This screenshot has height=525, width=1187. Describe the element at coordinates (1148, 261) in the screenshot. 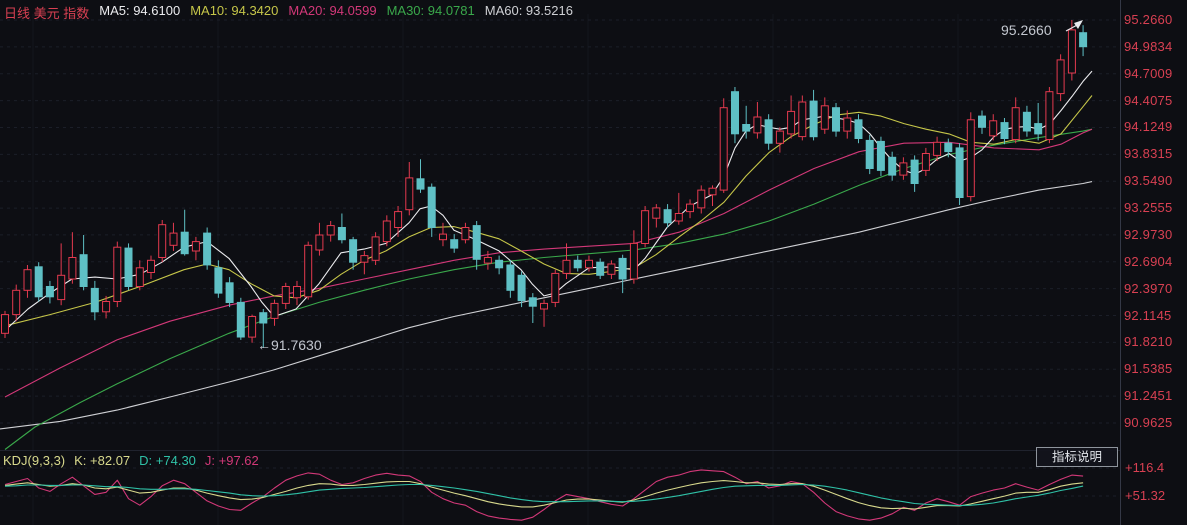

I see `y-axis-label: 92.6904` at that location.